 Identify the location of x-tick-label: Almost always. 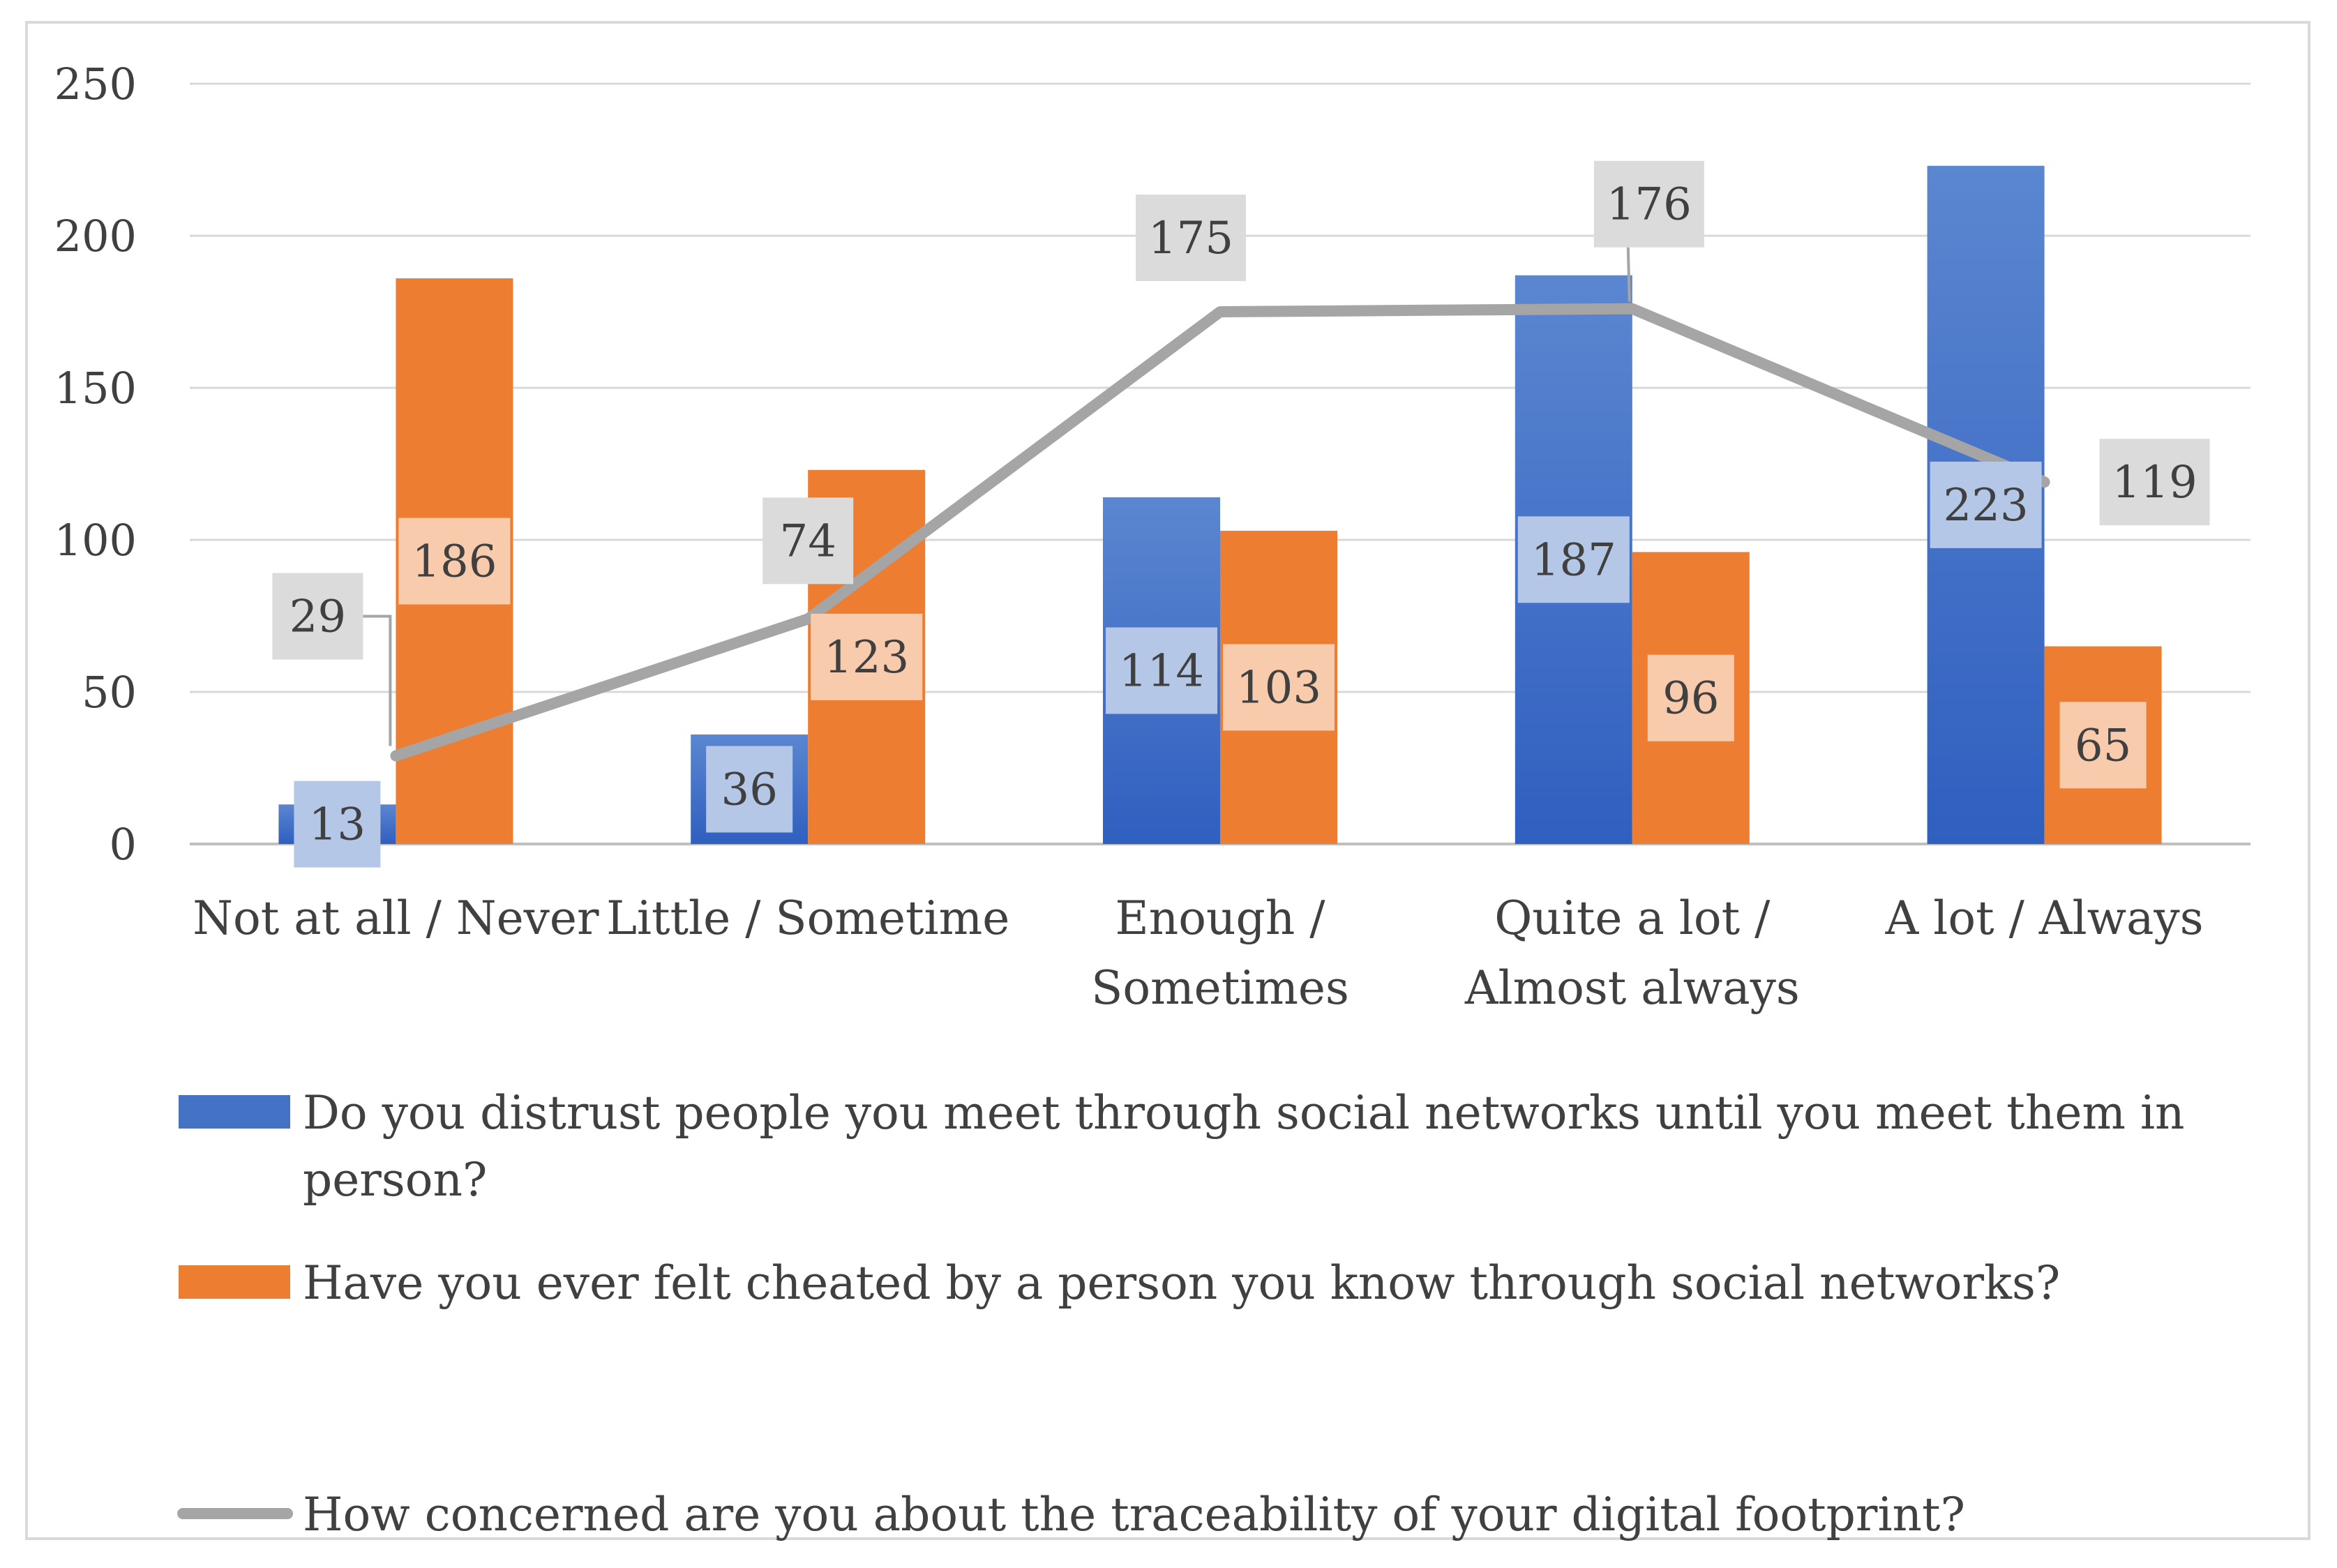
(1632, 988).